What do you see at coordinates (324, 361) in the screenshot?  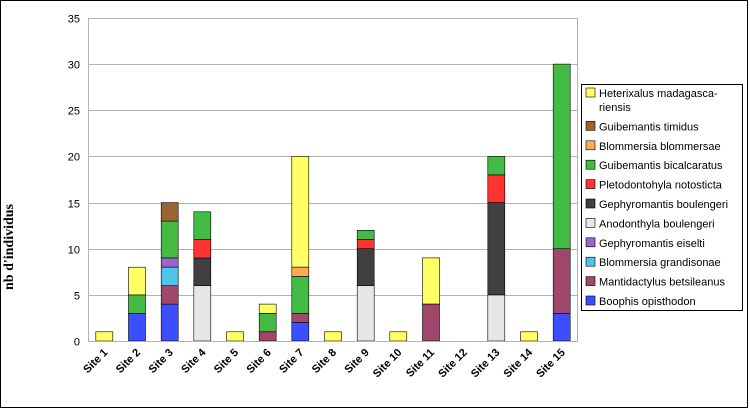 I see `x-tick-label-site-8: Site 8` at bounding box center [324, 361].